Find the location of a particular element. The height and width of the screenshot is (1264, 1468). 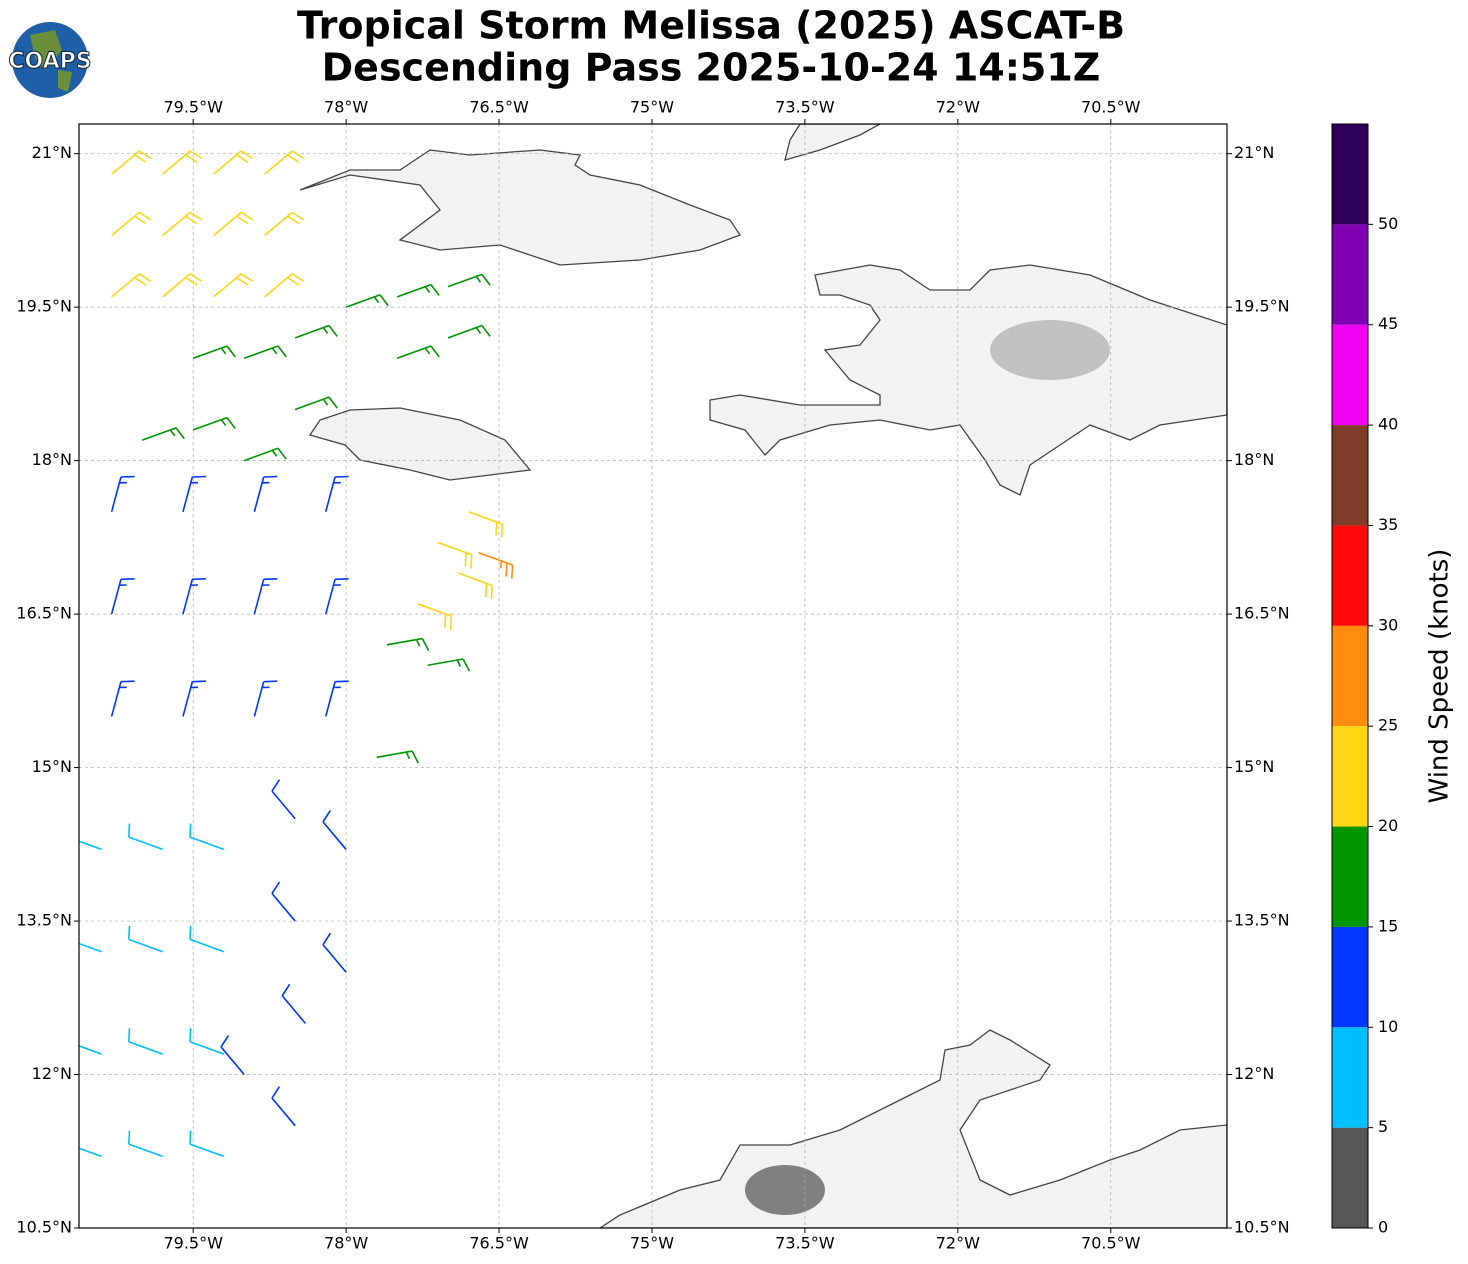

logo-land is located at coordinates (51, 61).